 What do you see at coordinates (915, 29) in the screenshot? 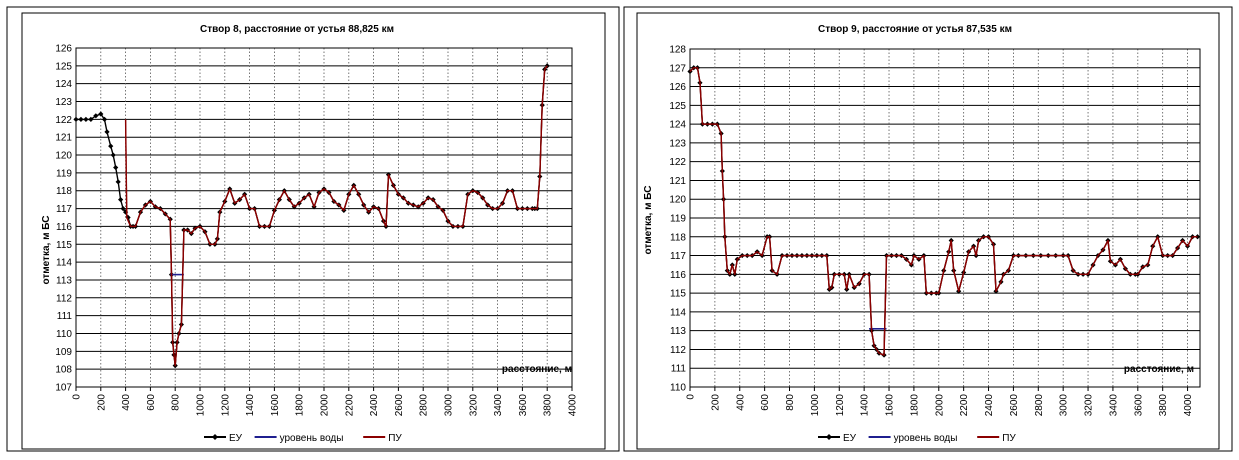
I see `chart-2-title: Створ 9, расстояние от устья 87,535 км` at bounding box center [915, 29].